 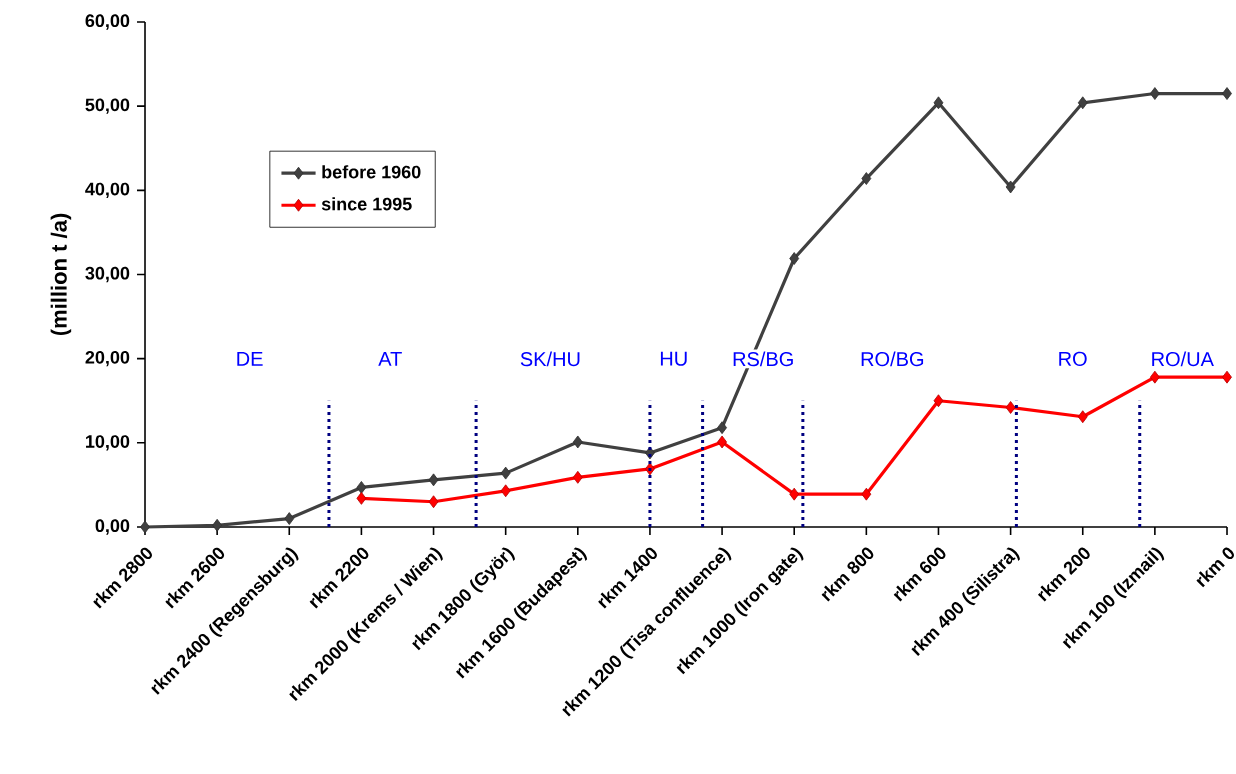 I want to click on annotation: DE, so click(x=250, y=358).